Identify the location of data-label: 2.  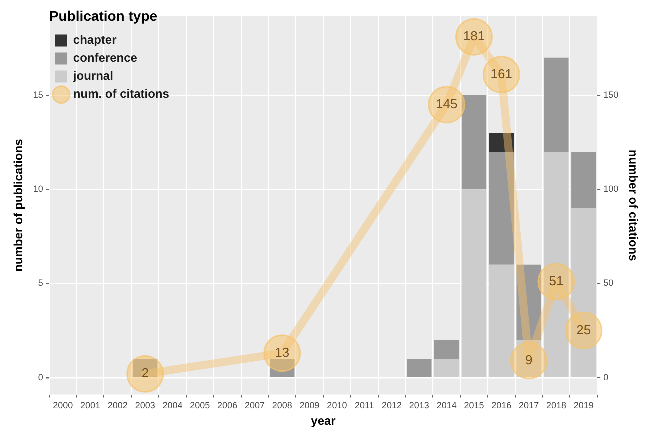
(145, 373).